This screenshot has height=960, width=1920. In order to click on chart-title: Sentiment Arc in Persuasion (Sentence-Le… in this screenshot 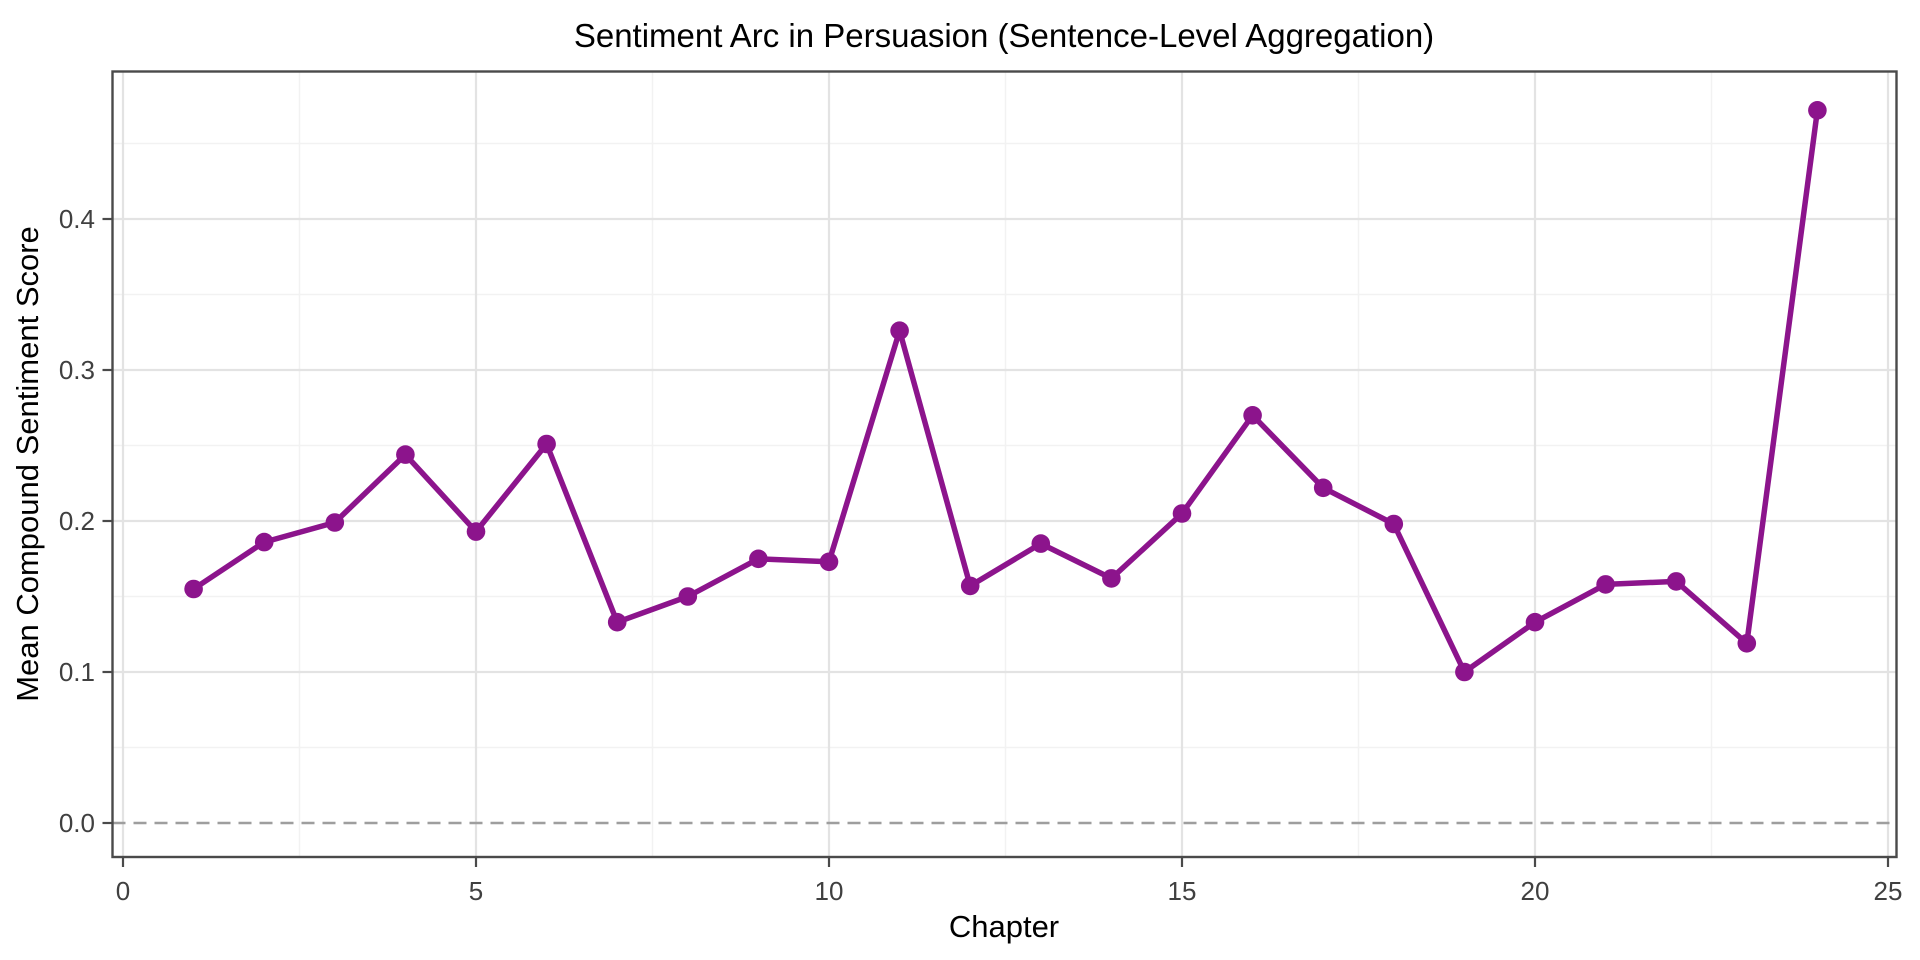, I will do `click(1004, 35)`.